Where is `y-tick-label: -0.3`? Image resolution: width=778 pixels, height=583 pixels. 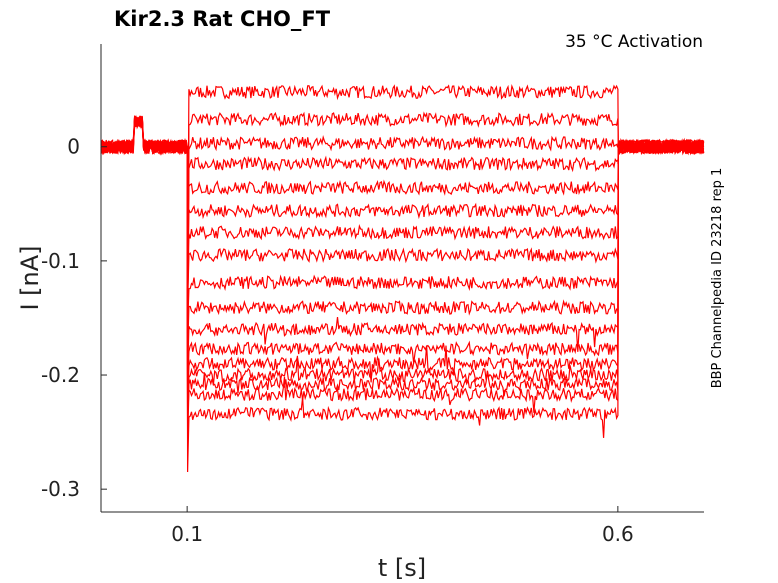
y-tick-label: -0.3 is located at coordinates (60, 489).